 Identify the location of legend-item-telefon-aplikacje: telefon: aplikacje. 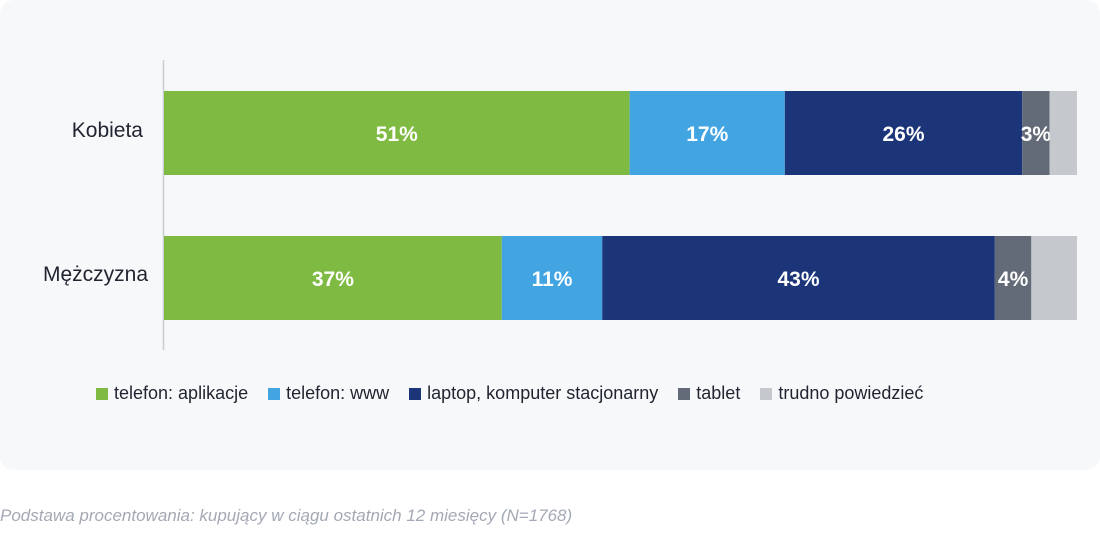
(172, 393).